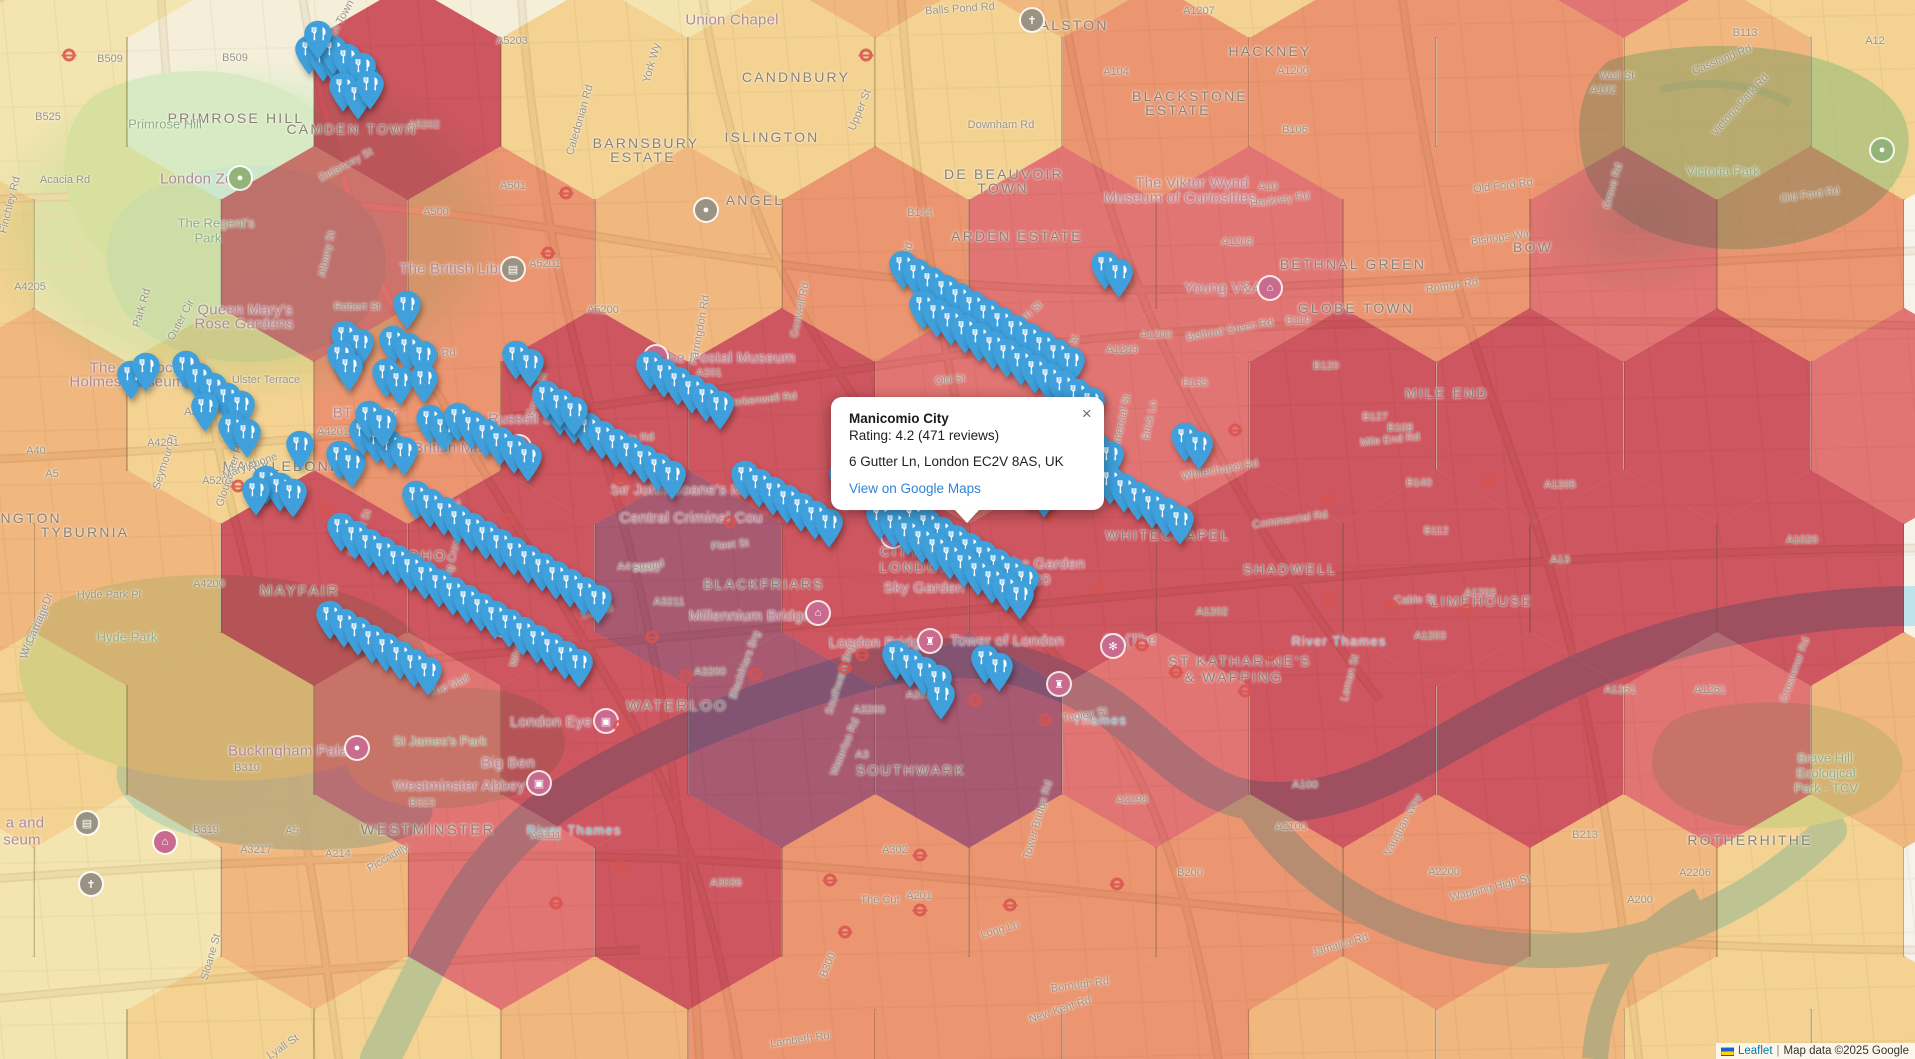  I want to click on popup-rating: Rating: 4.2 (471 reviews), so click(924, 435).